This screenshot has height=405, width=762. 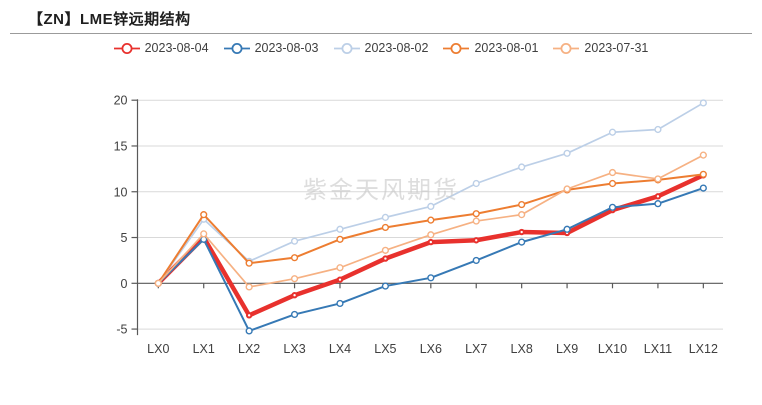 What do you see at coordinates (612, 349) in the screenshot?
I see `x-tick-label: LX10` at bounding box center [612, 349].